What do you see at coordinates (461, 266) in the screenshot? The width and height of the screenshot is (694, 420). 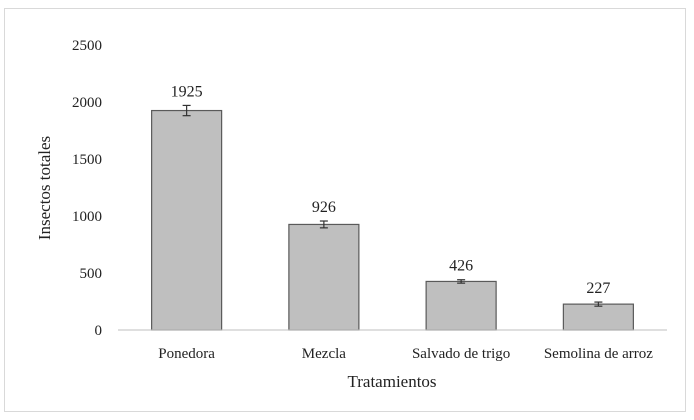 I see `data-label: 426` at bounding box center [461, 266].